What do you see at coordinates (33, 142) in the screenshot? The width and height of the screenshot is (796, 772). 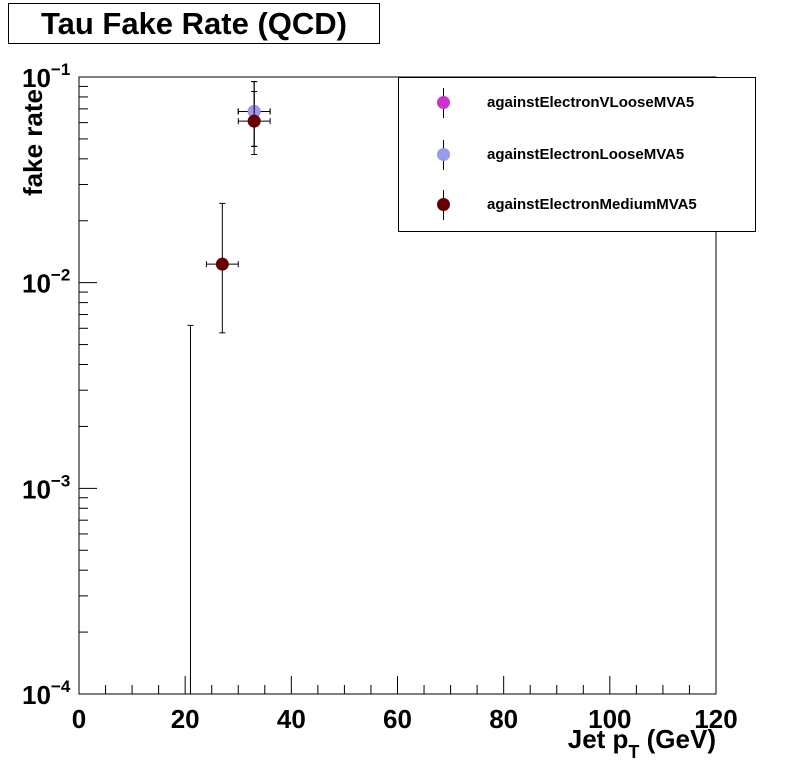 I see `y-axis-title: fake rate` at bounding box center [33, 142].